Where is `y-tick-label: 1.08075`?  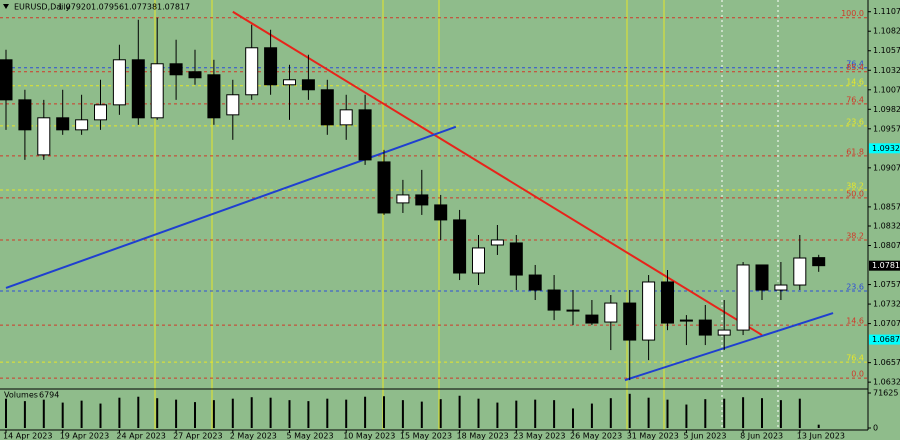 y-tick-label: 1.08075 is located at coordinates (886, 245).